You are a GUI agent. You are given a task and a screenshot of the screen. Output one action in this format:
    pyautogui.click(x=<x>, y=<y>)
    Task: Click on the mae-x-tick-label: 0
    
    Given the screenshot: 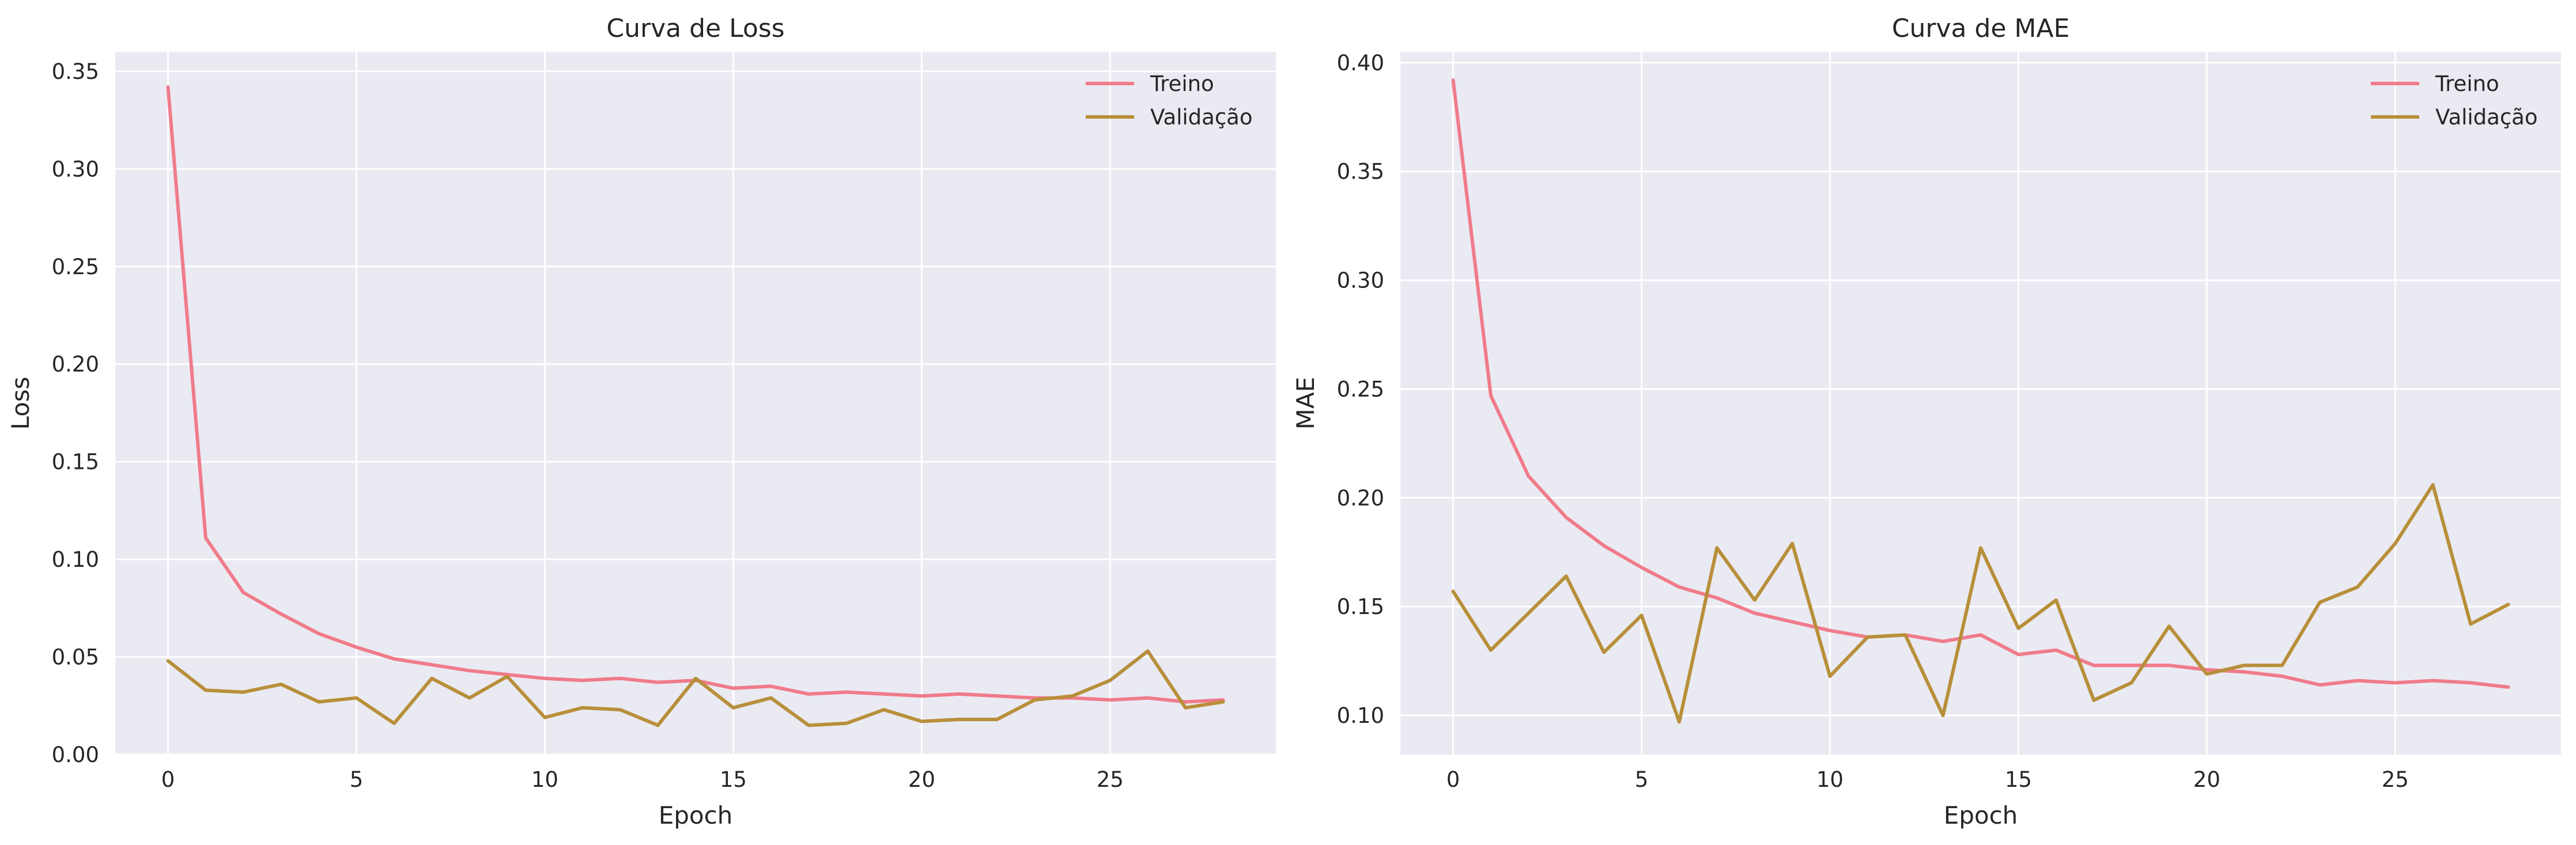 What is the action you would take?
    pyautogui.click(x=1453, y=779)
    